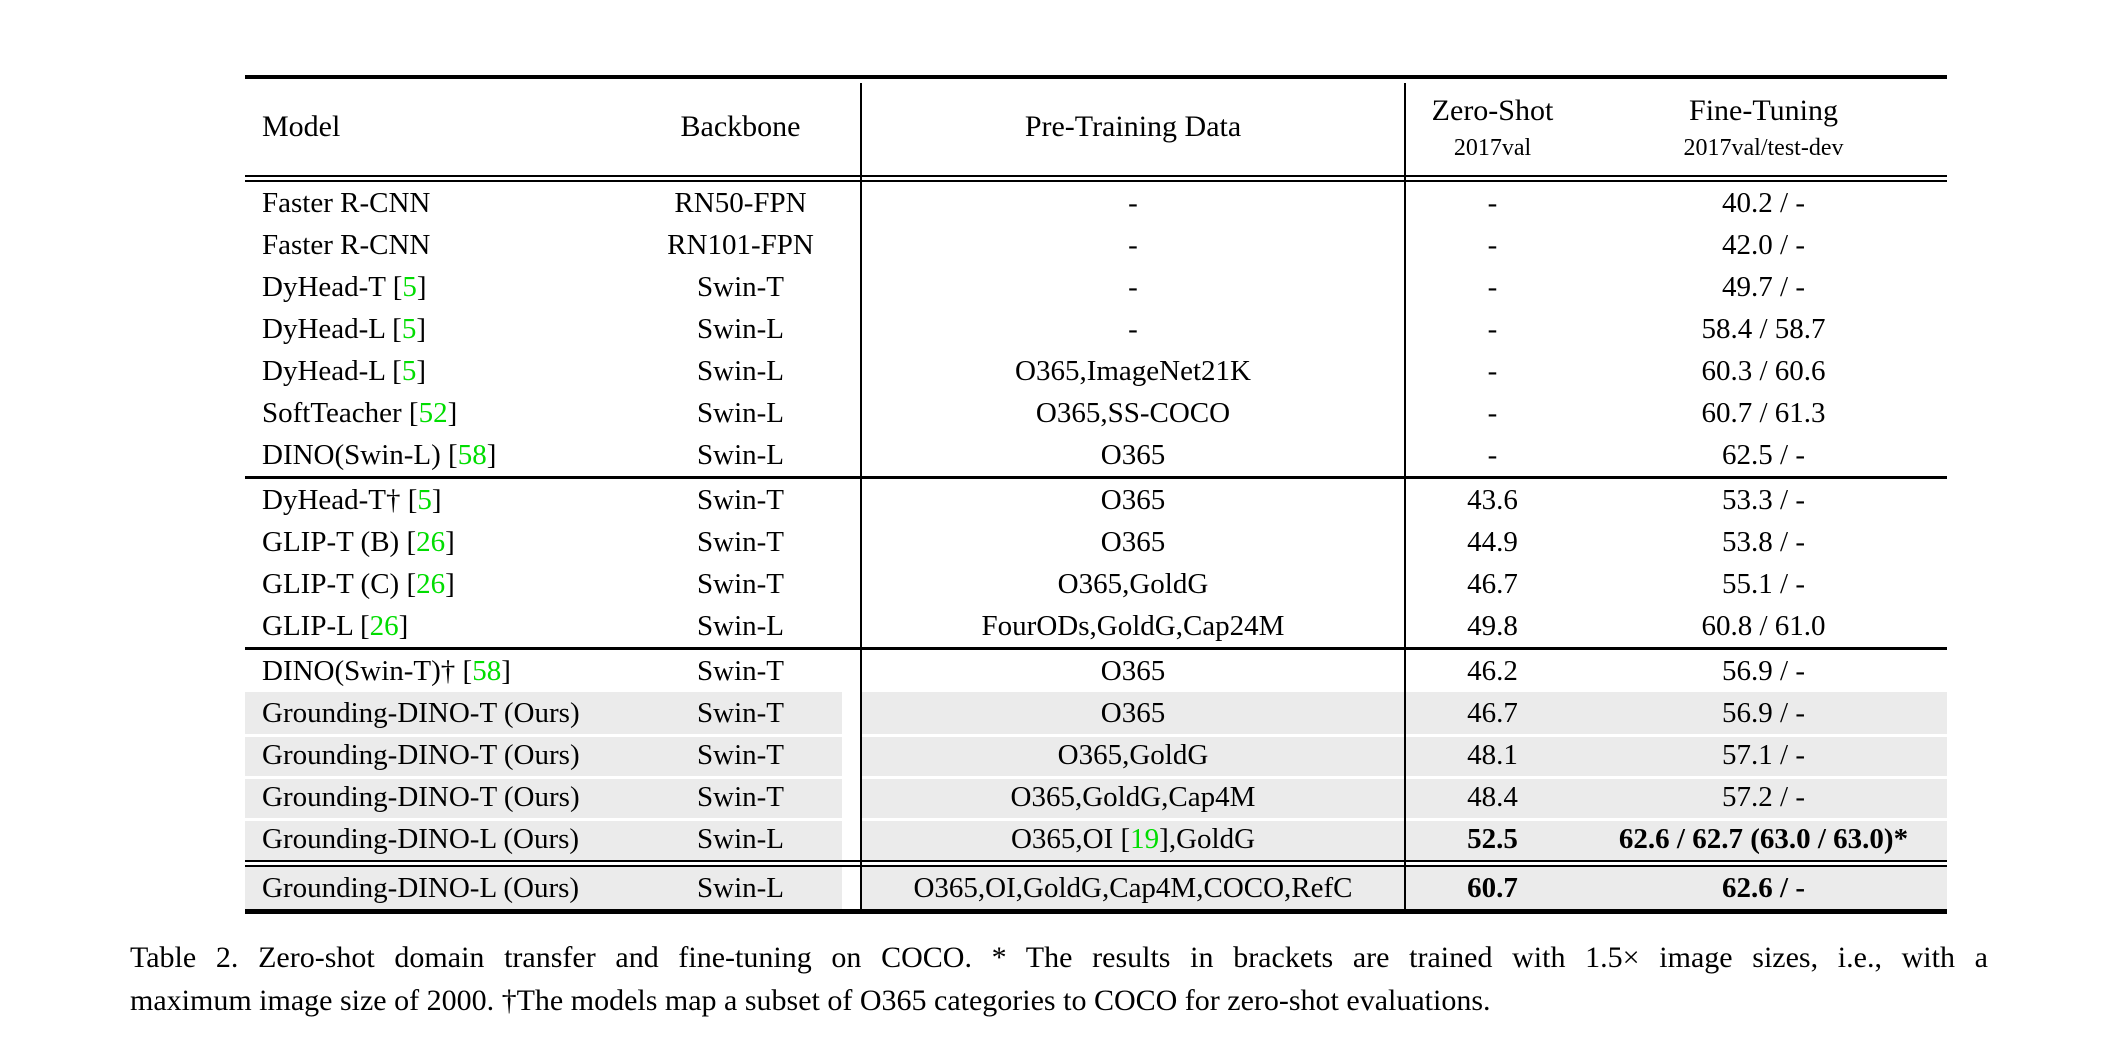 The image size is (2116, 1049). I want to click on cell-text: O365,GoldG, so click(1133, 755).